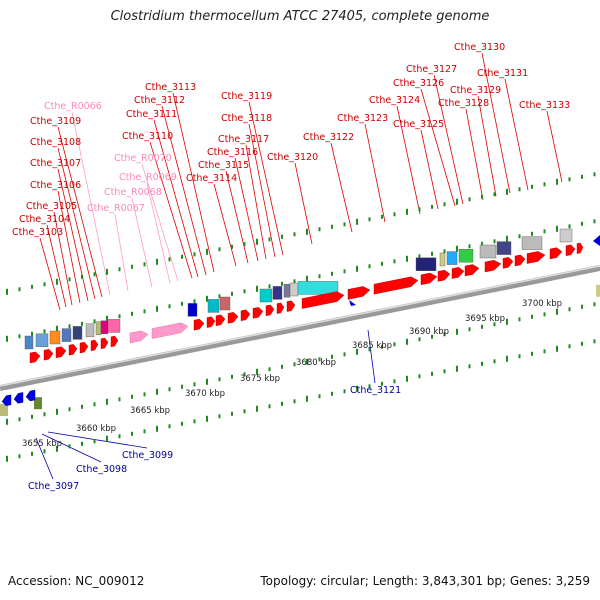  I want to click on gene-label: Cthe_3120, so click(292, 157).